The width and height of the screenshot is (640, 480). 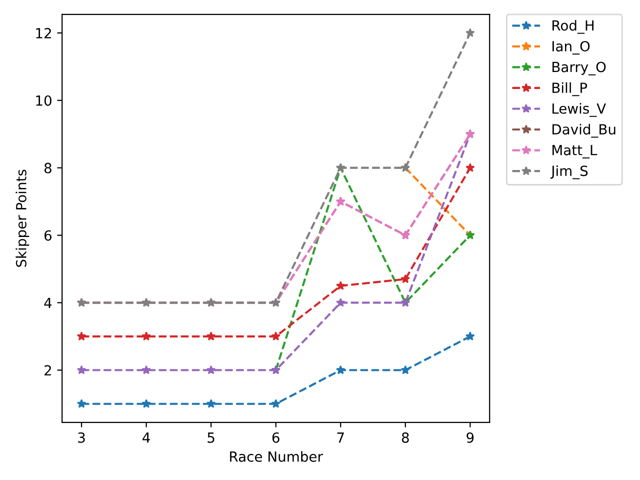 What do you see at coordinates (43, 33) in the screenshot?
I see `y-tick-label: 12` at bounding box center [43, 33].